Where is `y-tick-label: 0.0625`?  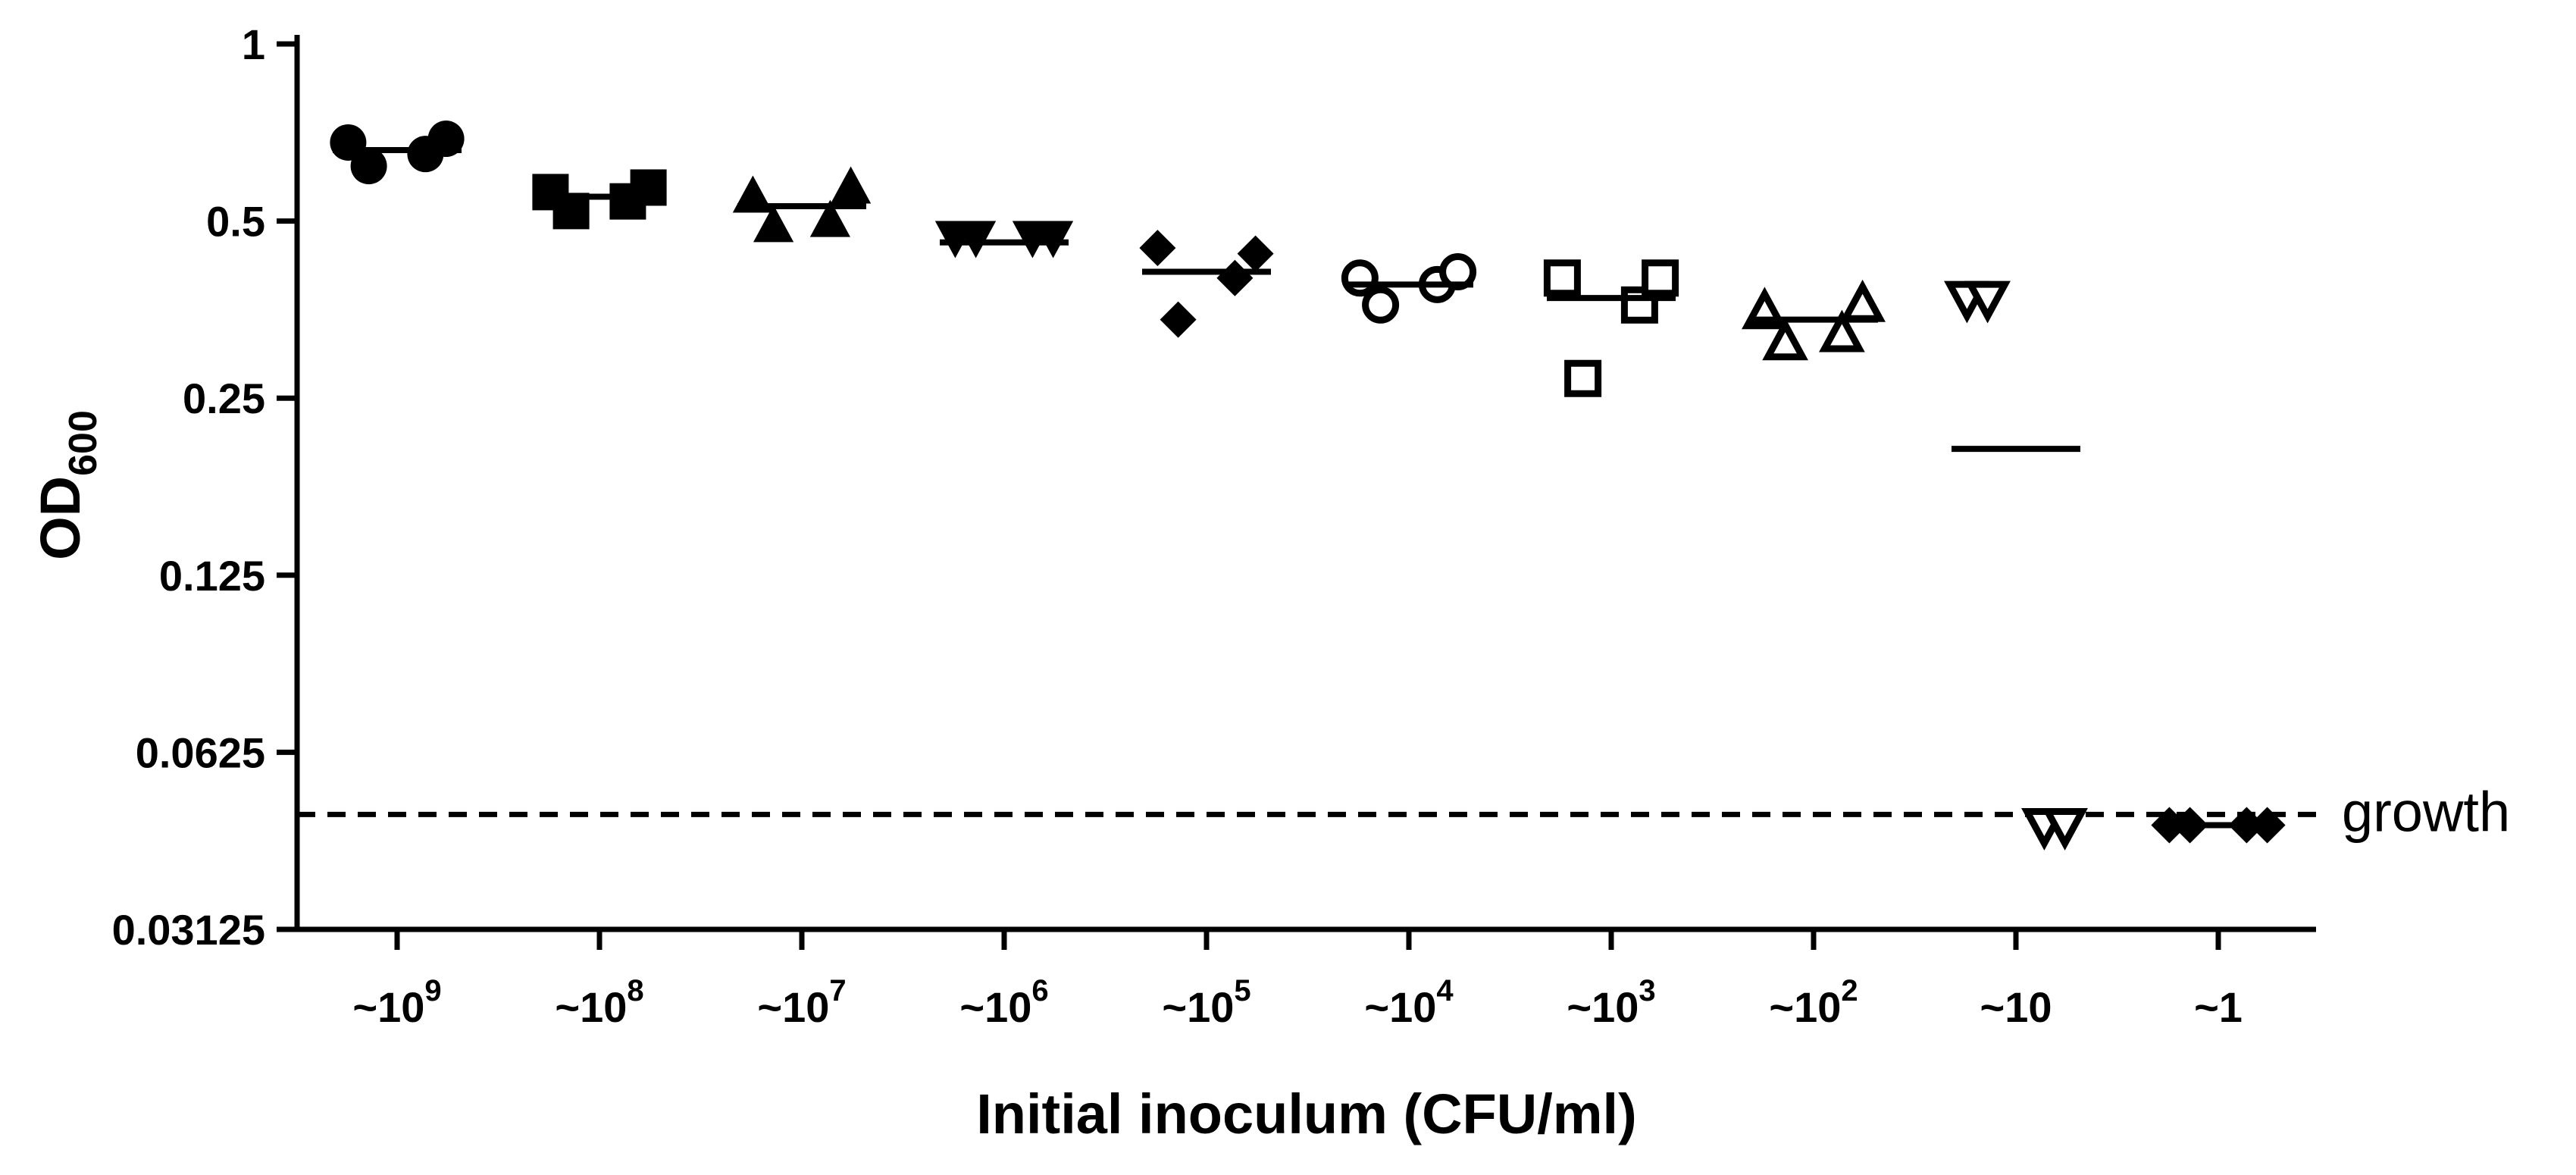 y-tick-label: 0.0625 is located at coordinates (201, 752).